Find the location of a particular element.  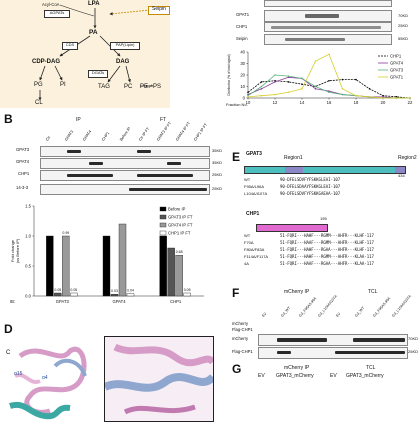

y-tick-label: 0.0 is located at coordinates (28, 296).